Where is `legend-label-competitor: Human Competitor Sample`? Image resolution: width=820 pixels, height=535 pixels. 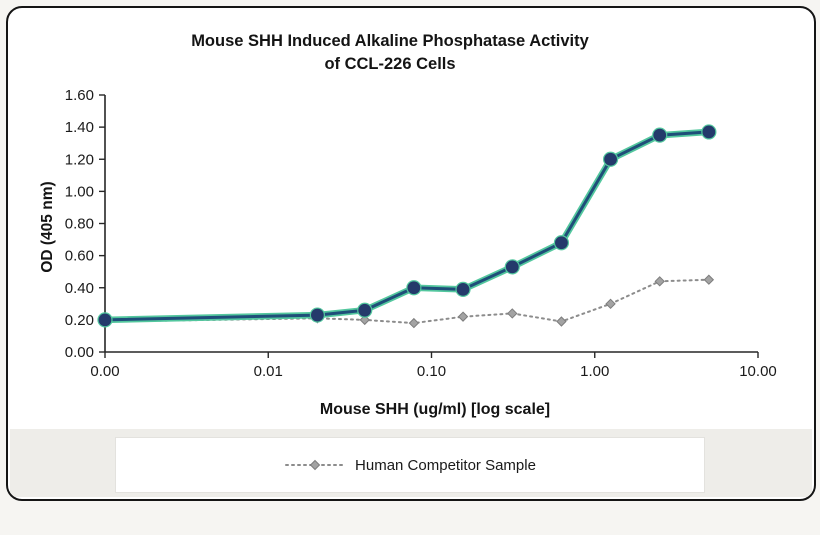
legend-label-competitor: Human Competitor Sample is located at coordinates (445, 465).